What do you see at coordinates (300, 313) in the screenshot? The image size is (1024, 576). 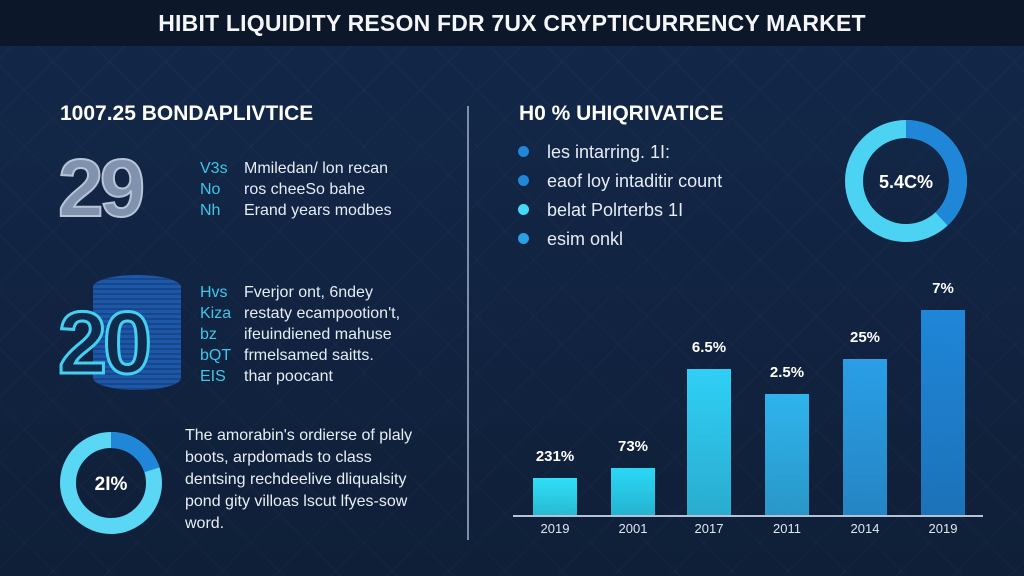 I see `row: Kiza restaty ecampootion't,` at bounding box center [300, 313].